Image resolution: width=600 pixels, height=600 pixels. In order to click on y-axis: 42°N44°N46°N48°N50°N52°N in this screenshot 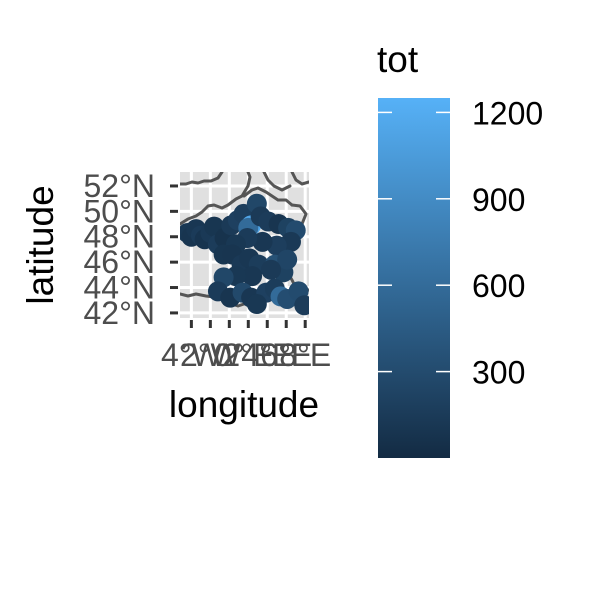, I will do `click(131, 249)`.